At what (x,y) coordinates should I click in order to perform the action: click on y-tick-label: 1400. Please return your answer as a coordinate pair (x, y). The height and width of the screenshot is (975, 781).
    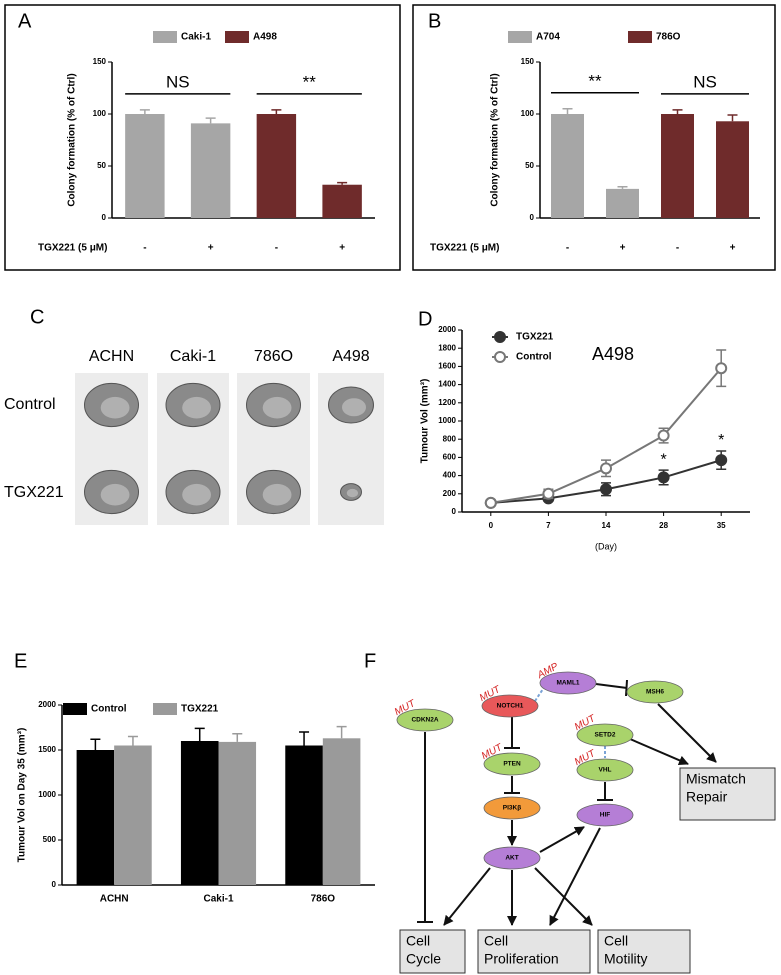
    Looking at the image, I should click on (447, 384).